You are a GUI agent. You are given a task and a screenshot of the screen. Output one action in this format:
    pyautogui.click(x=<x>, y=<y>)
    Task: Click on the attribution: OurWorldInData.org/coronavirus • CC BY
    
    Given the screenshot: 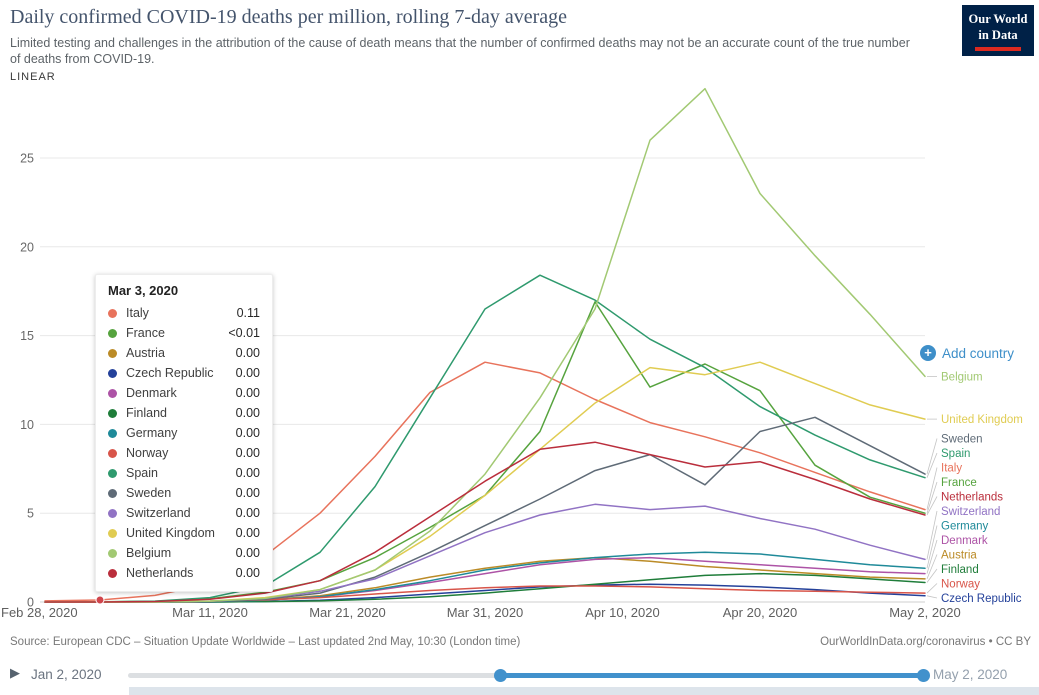 What is the action you would take?
    pyautogui.click(x=925, y=642)
    